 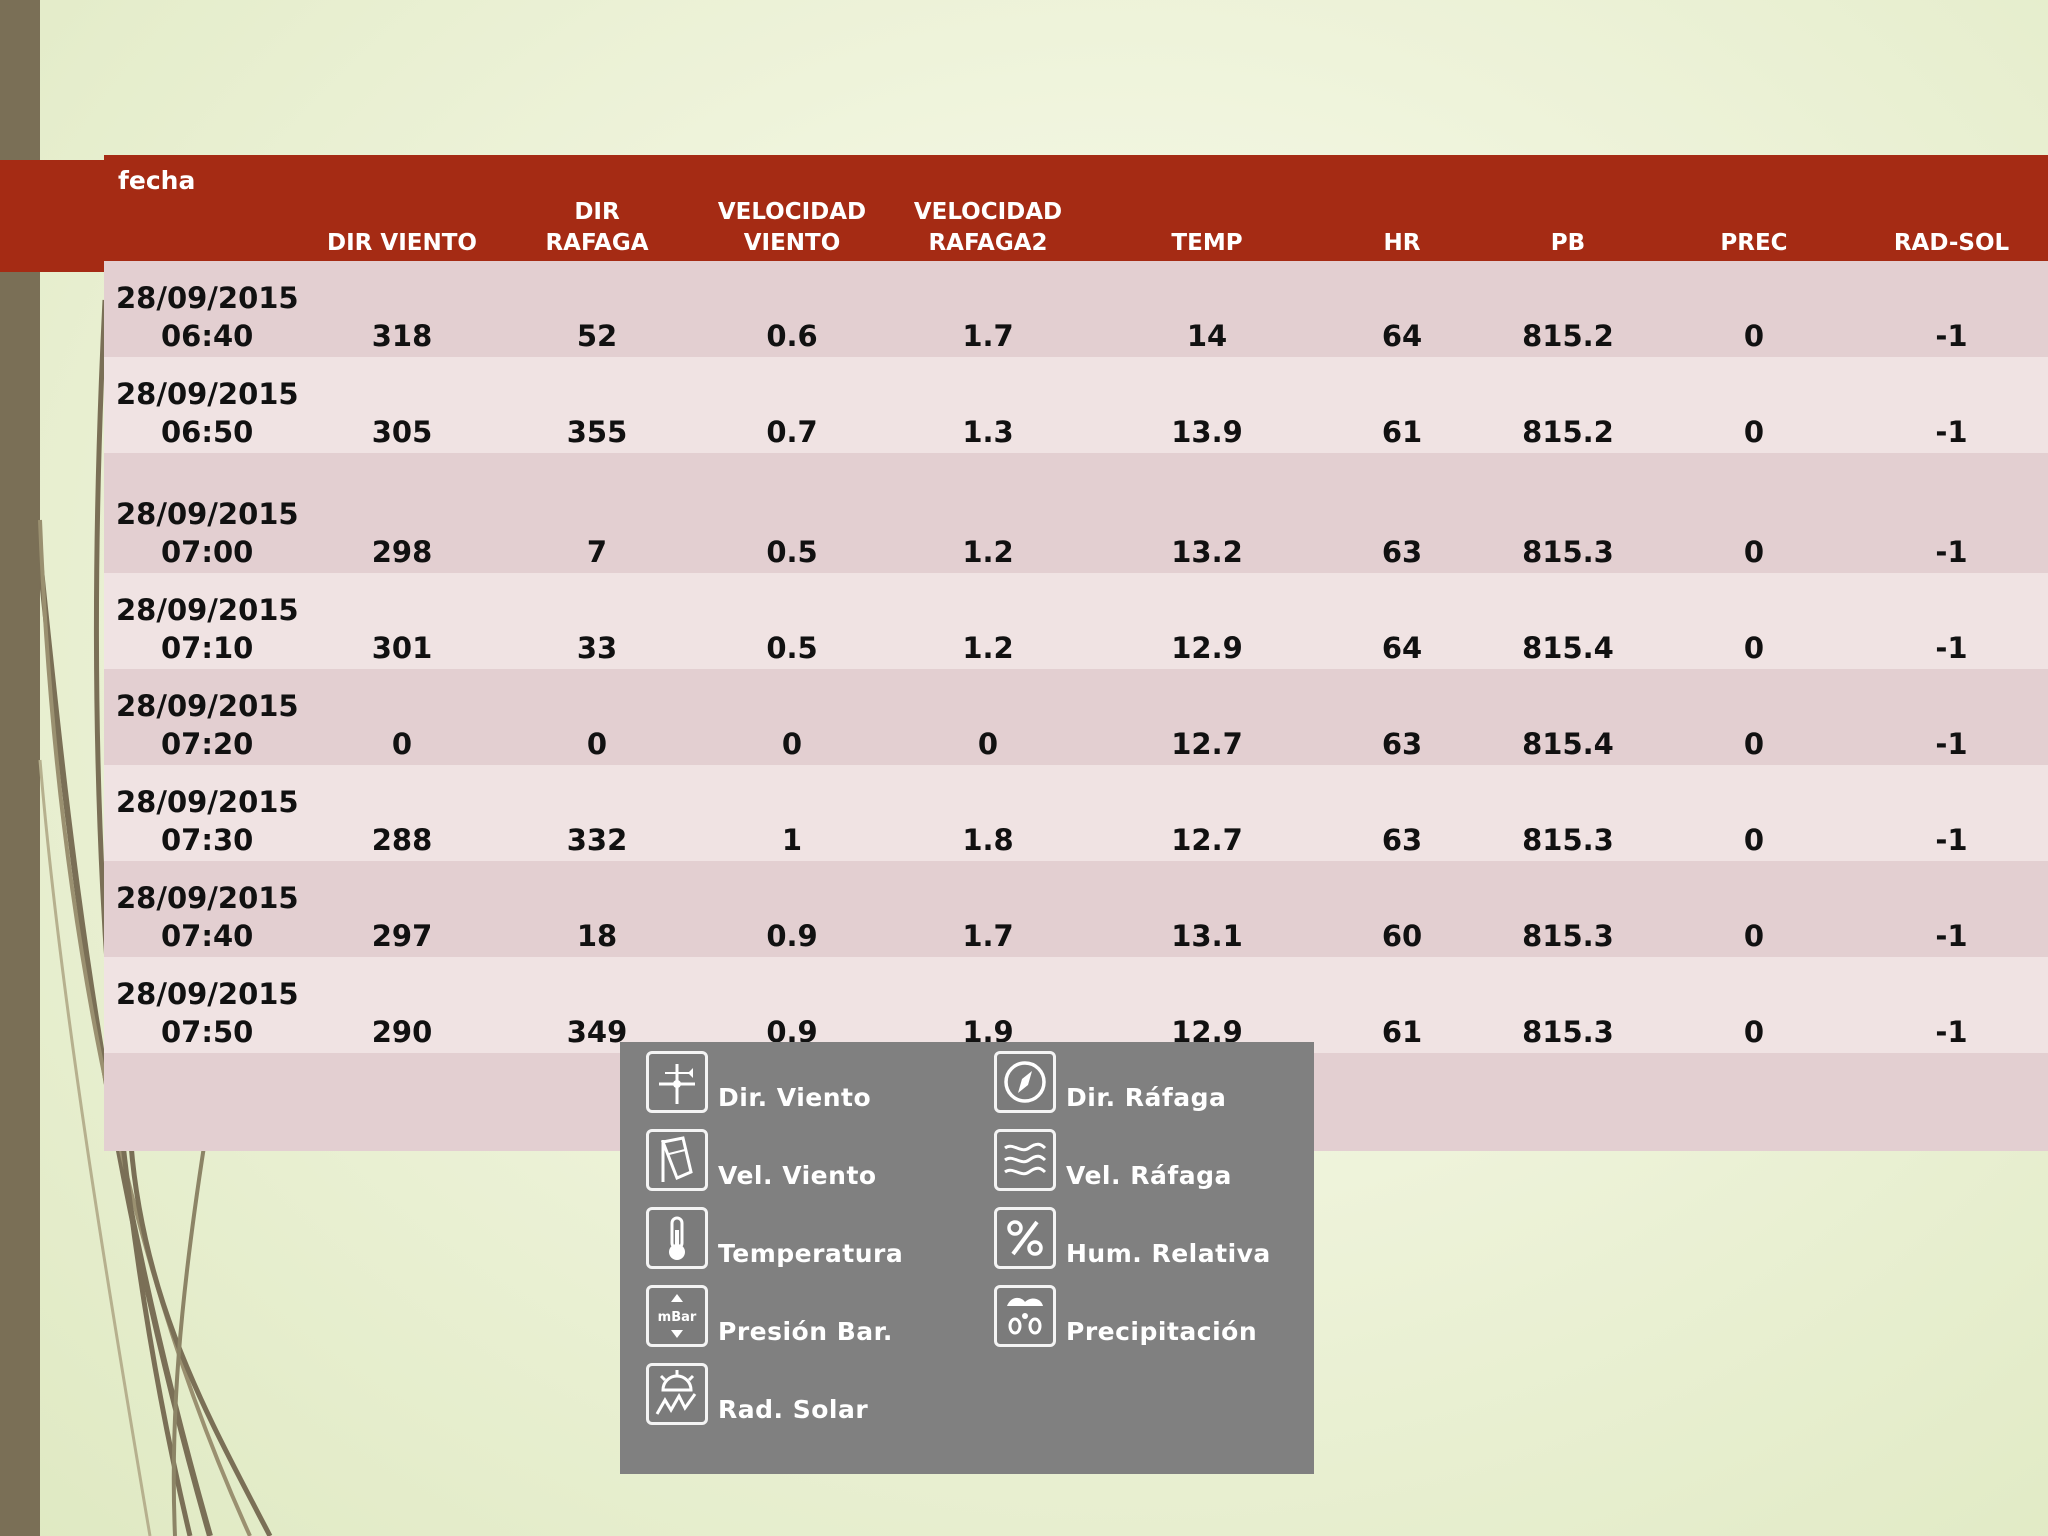 What do you see at coordinates (207, 840) in the screenshot?
I see `cell-time: 07:30` at bounding box center [207, 840].